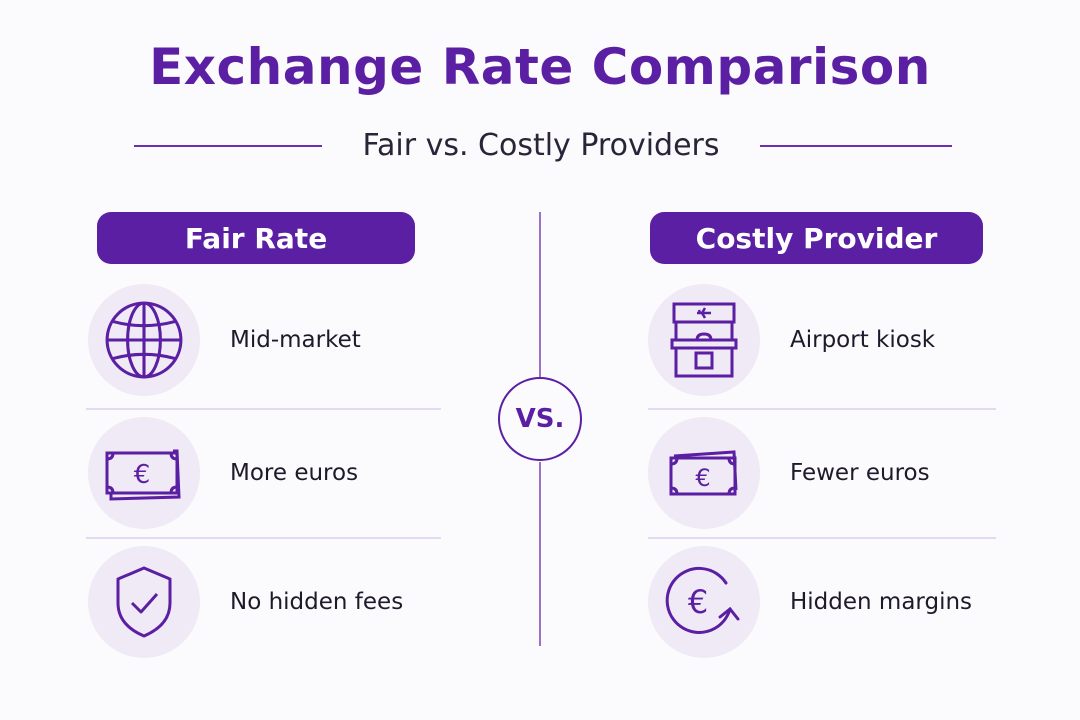 This screenshot has height=720, width=1080. I want to click on airport-kiosk-icon, so click(704, 340).